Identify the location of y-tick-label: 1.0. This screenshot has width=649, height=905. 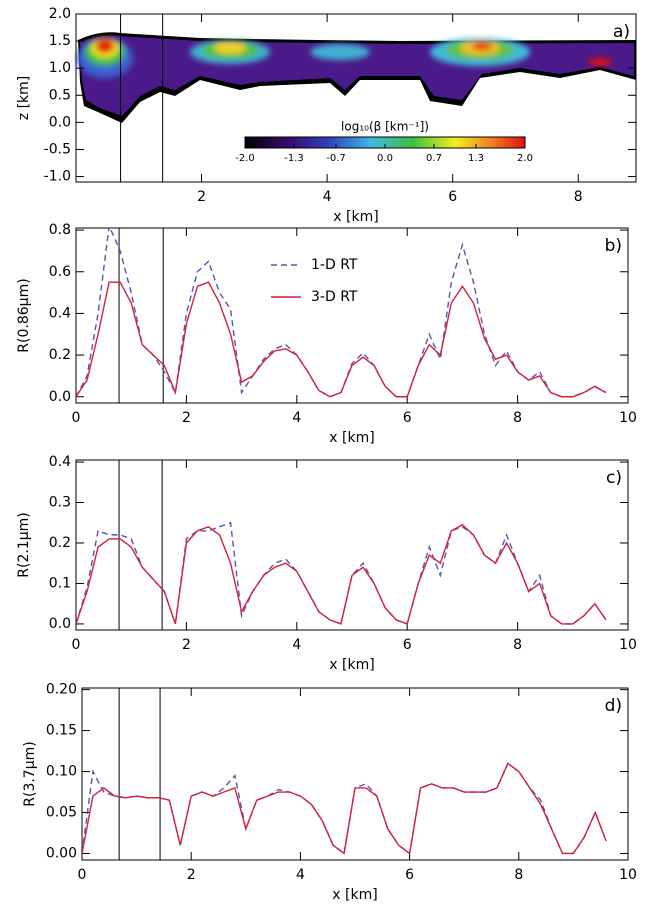
(60, 68).